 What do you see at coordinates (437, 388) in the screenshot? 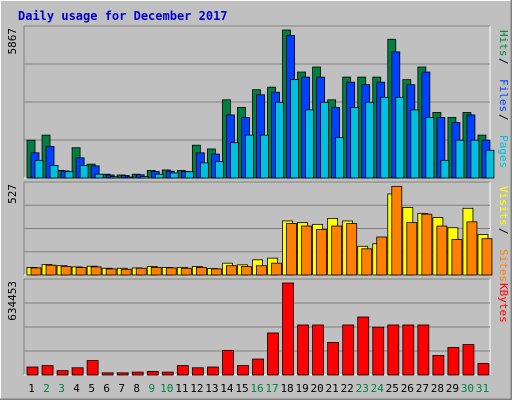
I see `x-tick-day-28: 28` at bounding box center [437, 388].